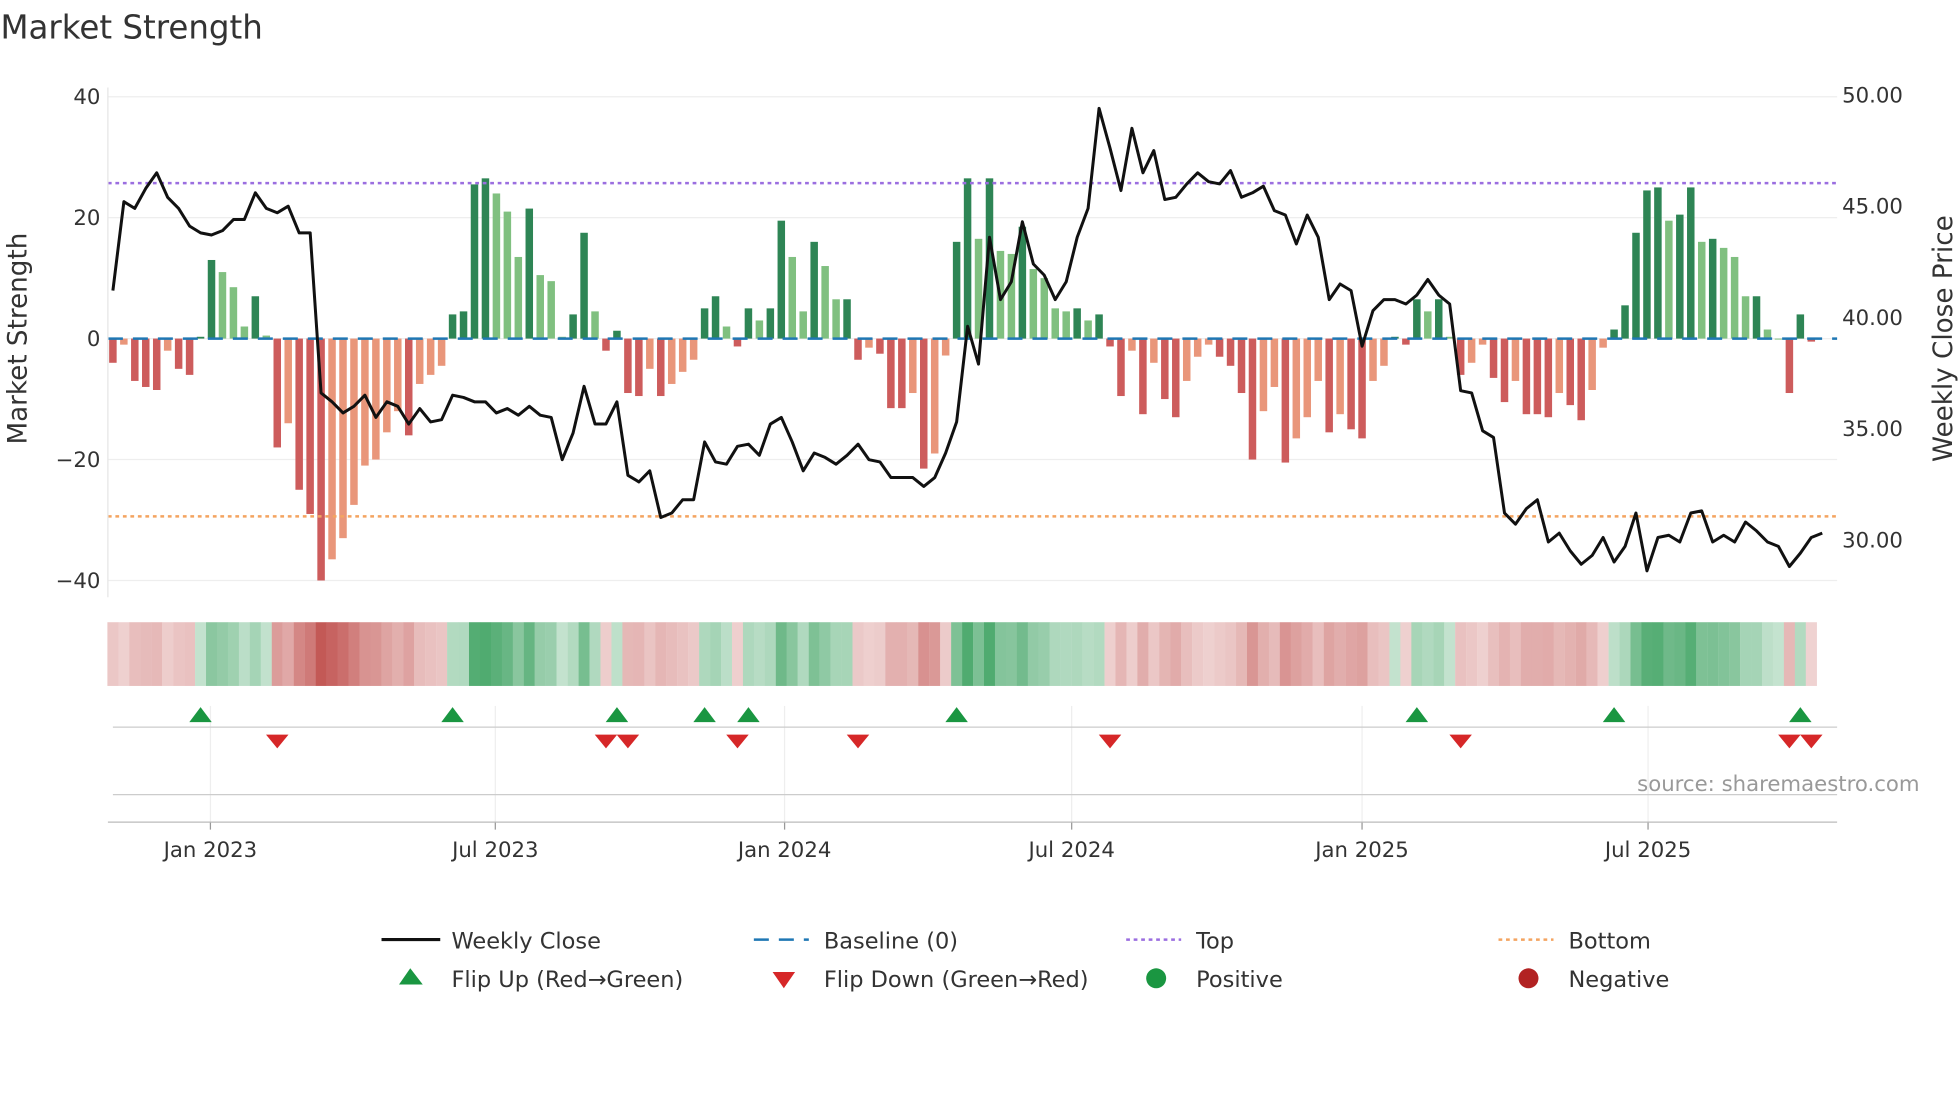 The height and width of the screenshot is (1102, 1960). What do you see at coordinates (704, 715) in the screenshot?
I see `flip-up-marker` at bounding box center [704, 715].